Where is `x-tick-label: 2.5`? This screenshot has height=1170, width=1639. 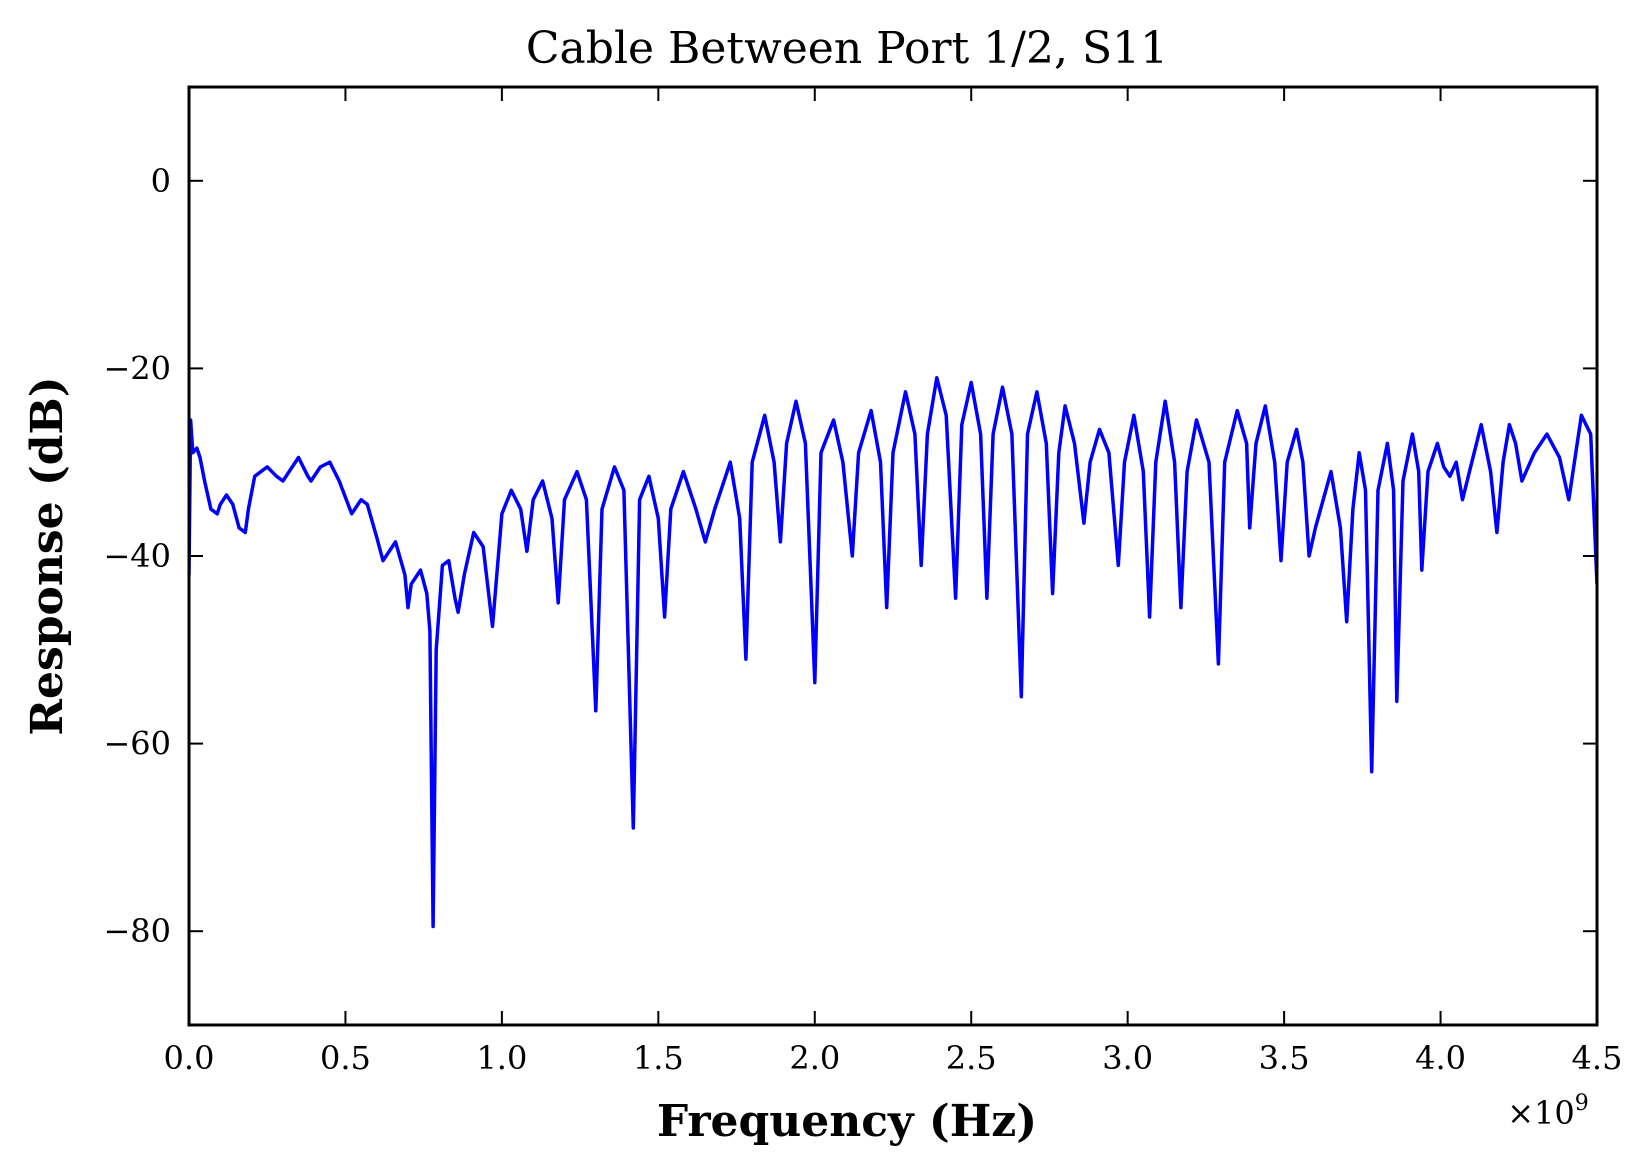
x-tick-label: 2.5 is located at coordinates (971, 1058).